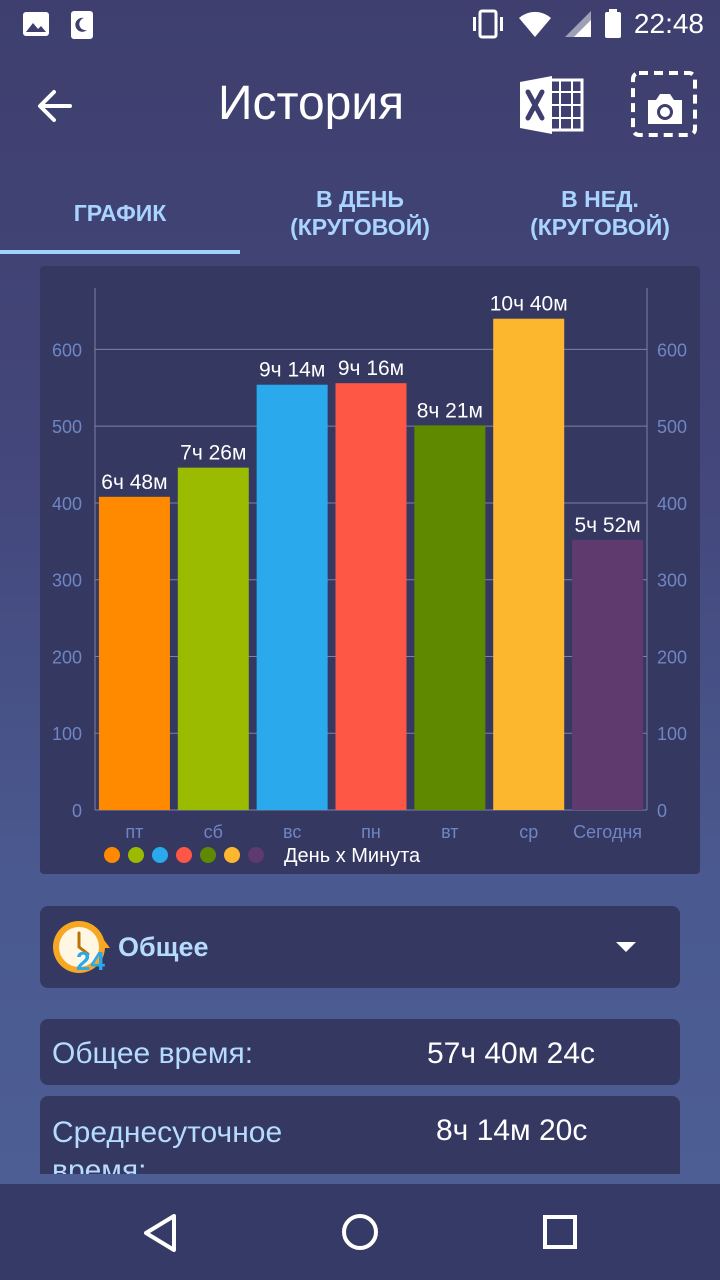 This screenshot has height=1280, width=720. What do you see at coordinates (528, 832) in the screenshot?
I see `x-tick-label: ср` at bounding box center [528, 832].